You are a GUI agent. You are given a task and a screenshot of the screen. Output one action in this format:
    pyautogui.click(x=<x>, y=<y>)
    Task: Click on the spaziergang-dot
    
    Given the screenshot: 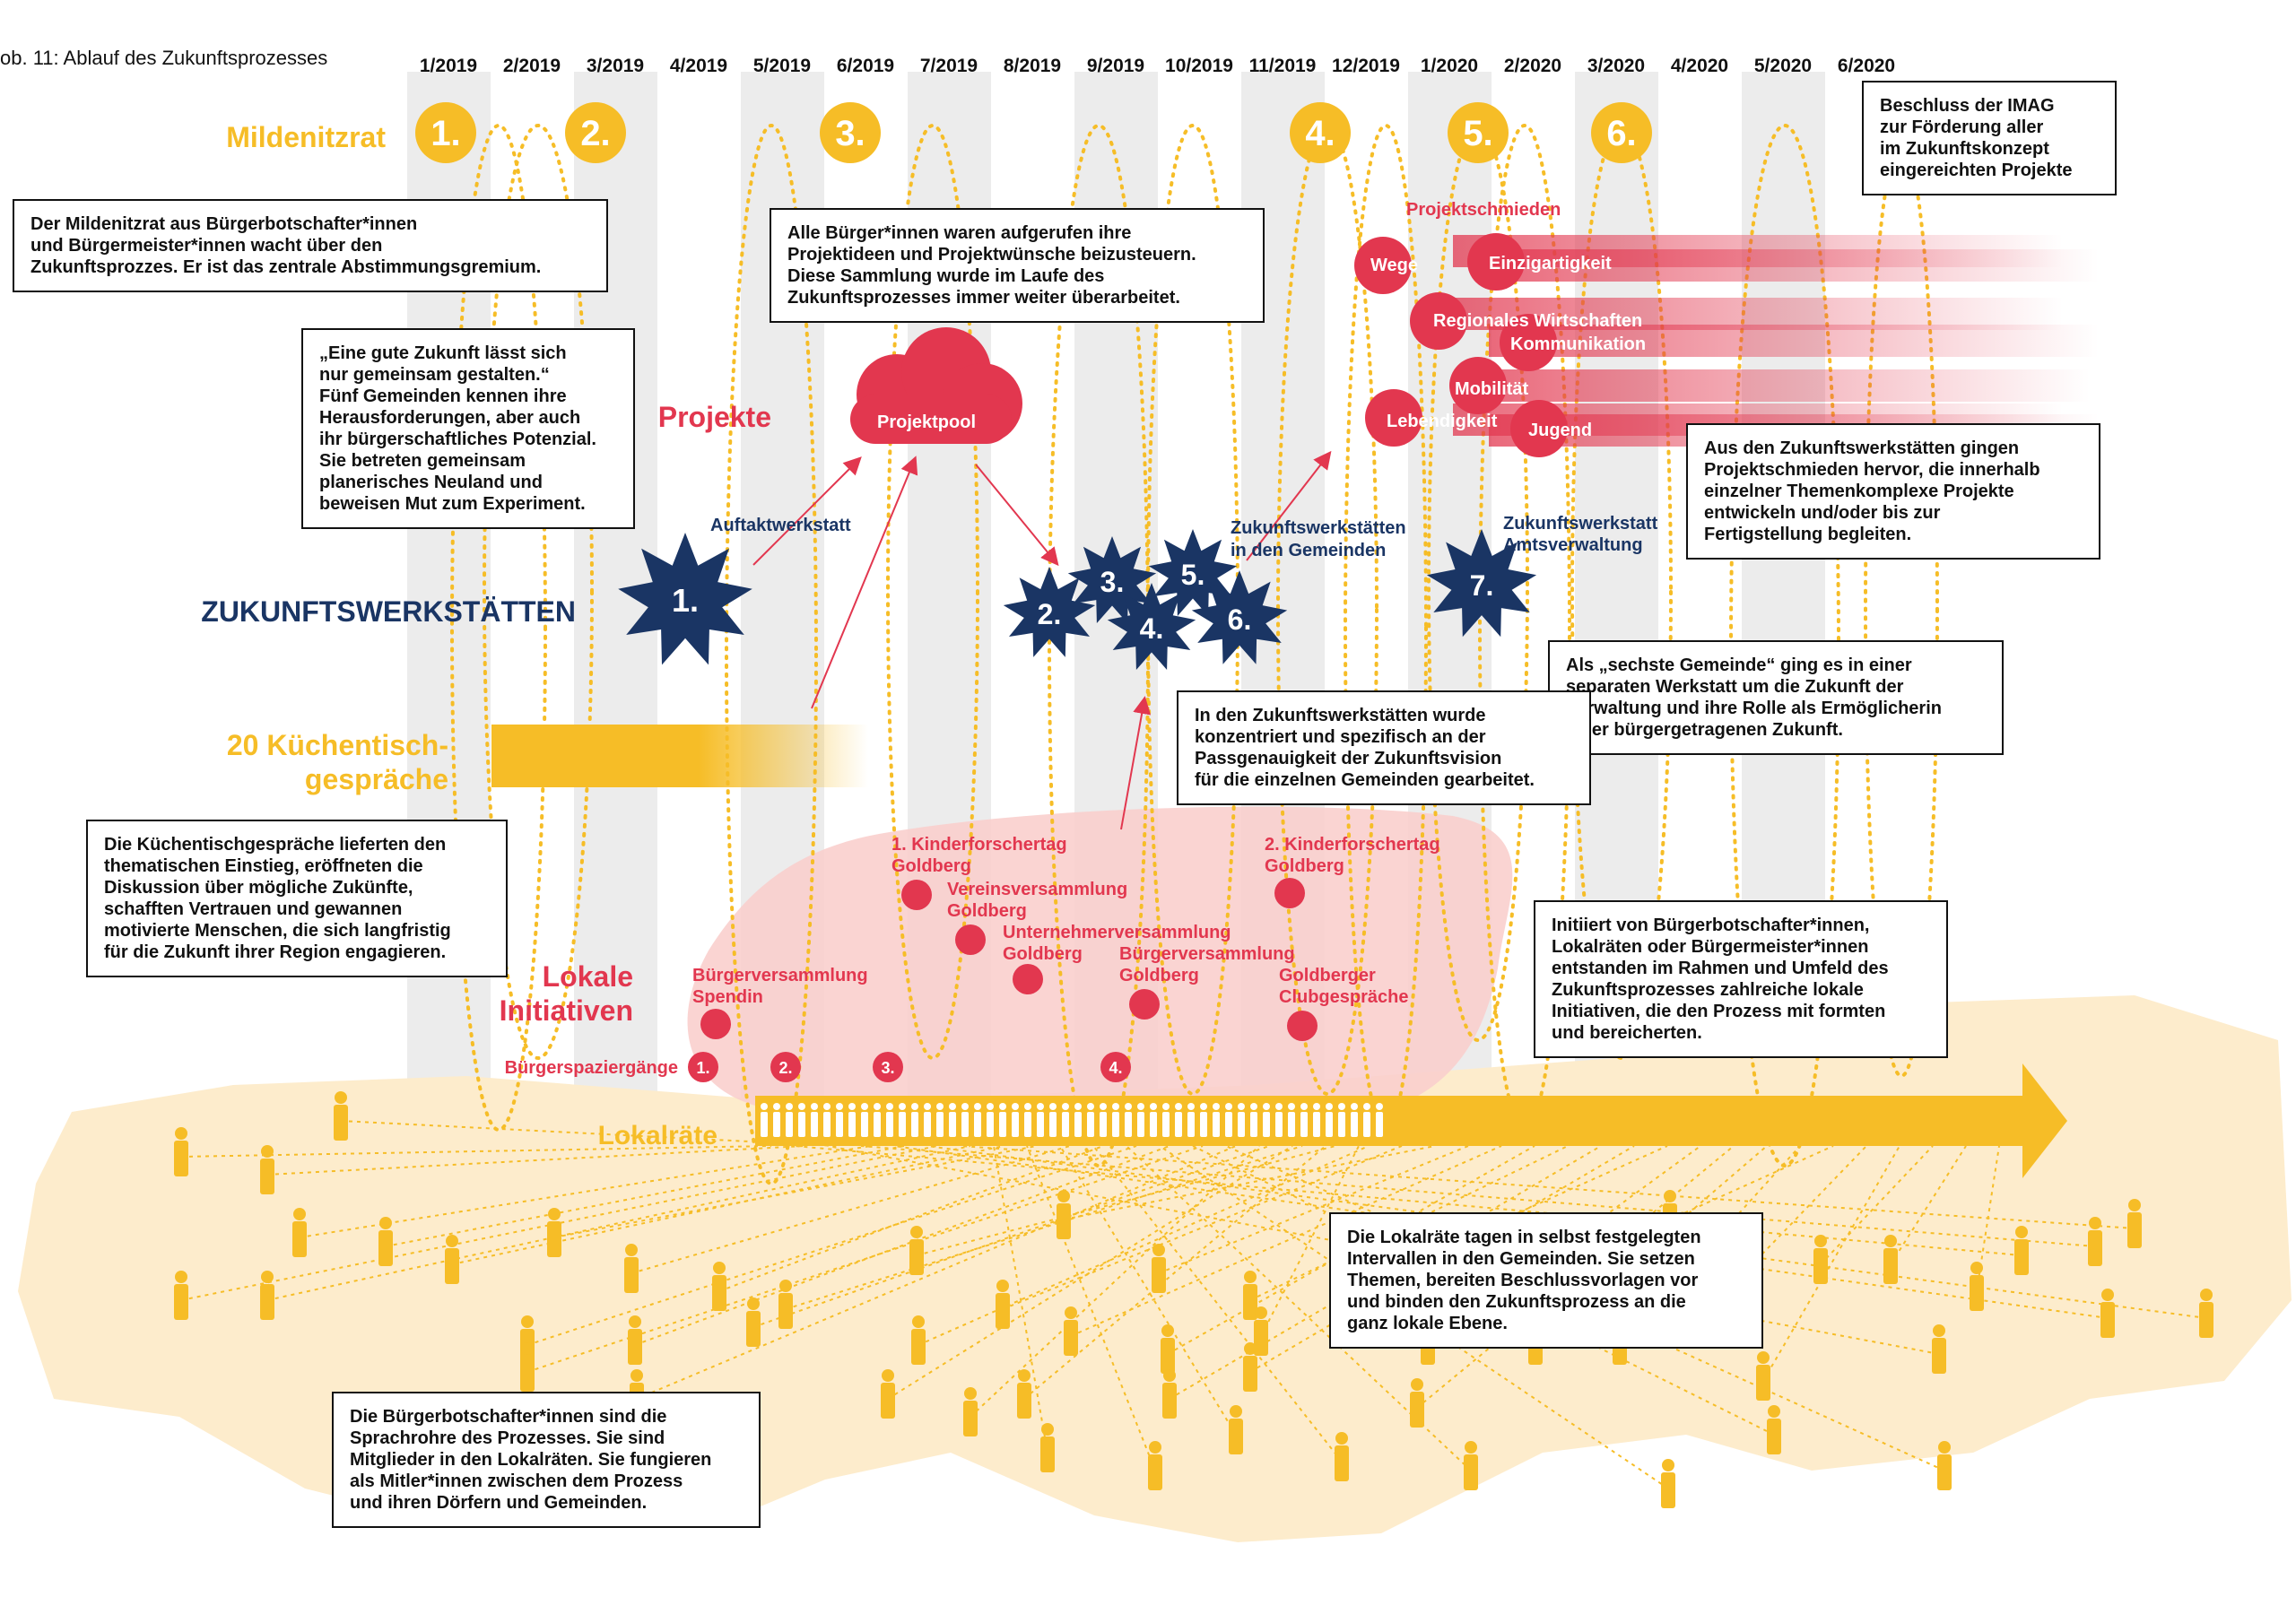 What is the action you would take?
    pyautogui.click(x=785, y=1067)
    